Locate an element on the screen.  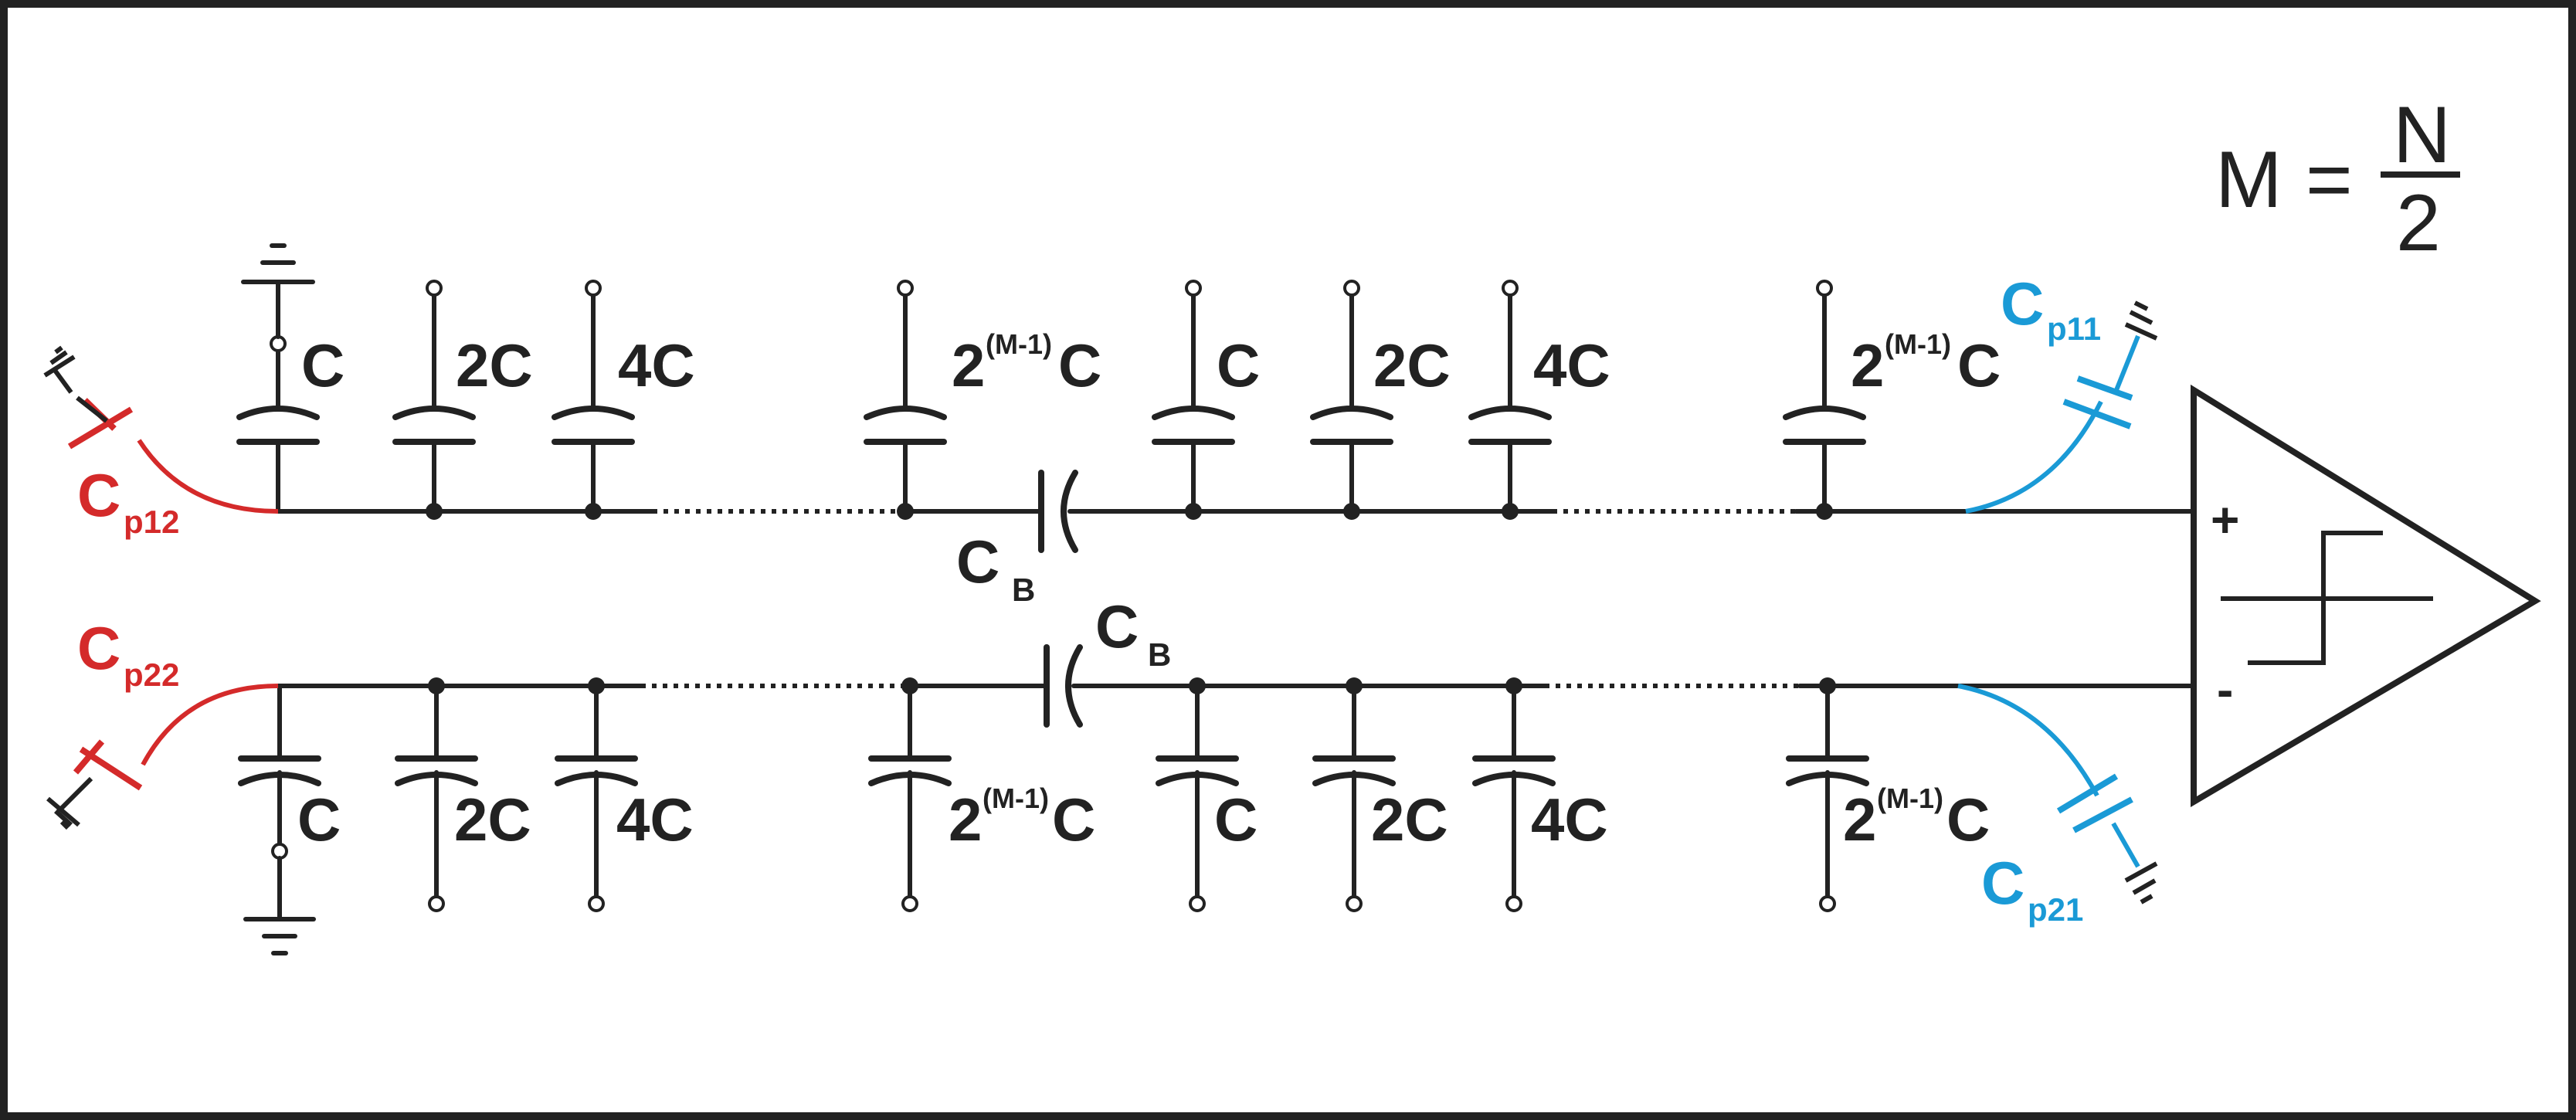
formula: M = N 2 is located at coordinates (2337, 179).